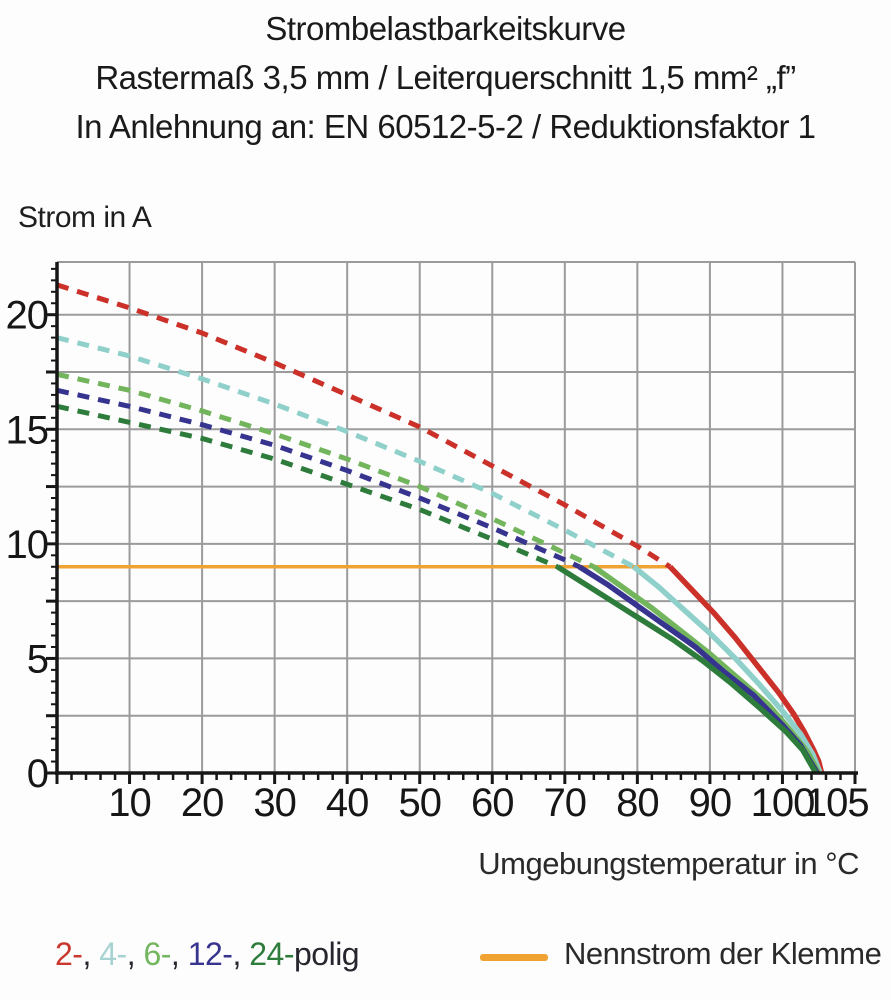  I want to click on curve-dashed-24-polig, so click(307, 486).